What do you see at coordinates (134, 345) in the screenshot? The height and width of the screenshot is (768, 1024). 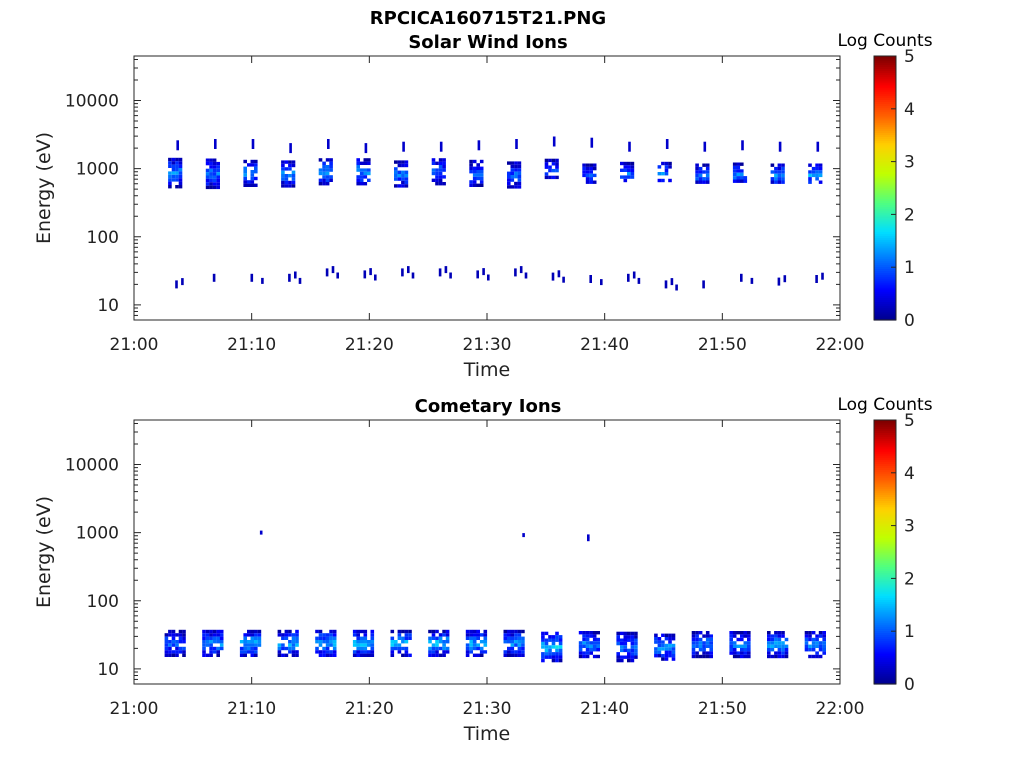 I see `x-tick-label: 21:00` at bounding box center [134, 345].